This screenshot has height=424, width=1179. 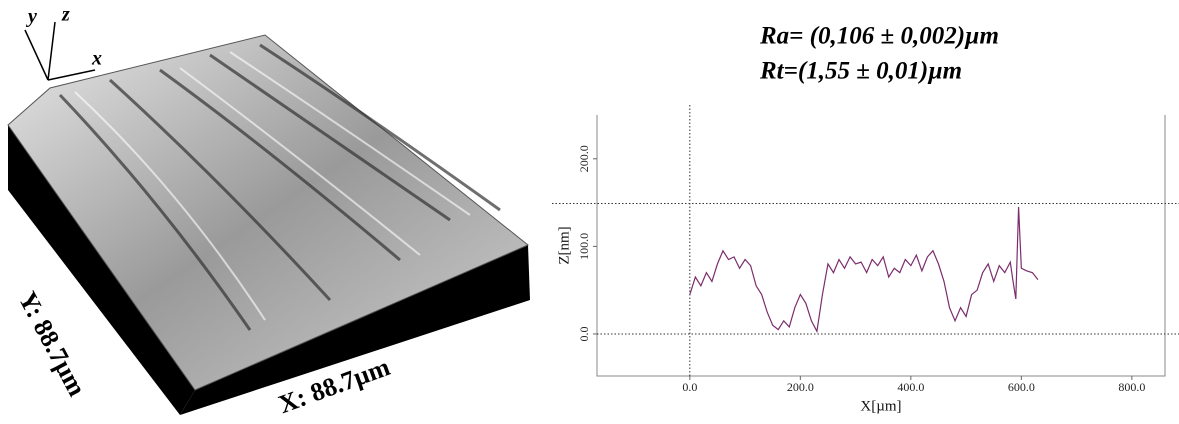 I want to click on equation: Ra= (0,106 ± 0,002)µm, so click(x=879, y=36).